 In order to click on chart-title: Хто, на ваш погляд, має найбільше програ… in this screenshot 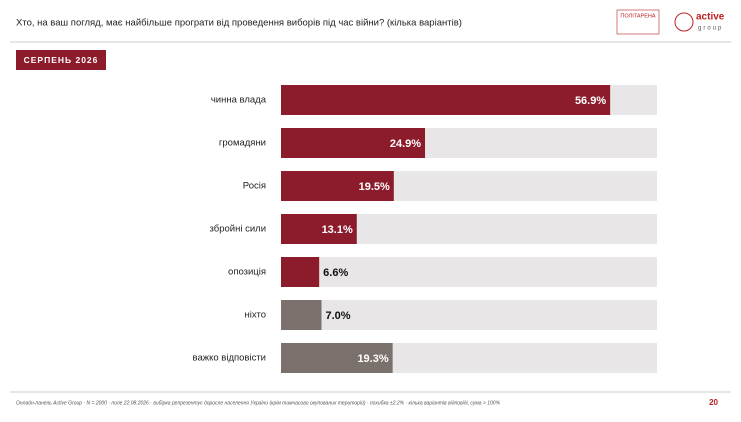, I will do `click(239, 23)`.